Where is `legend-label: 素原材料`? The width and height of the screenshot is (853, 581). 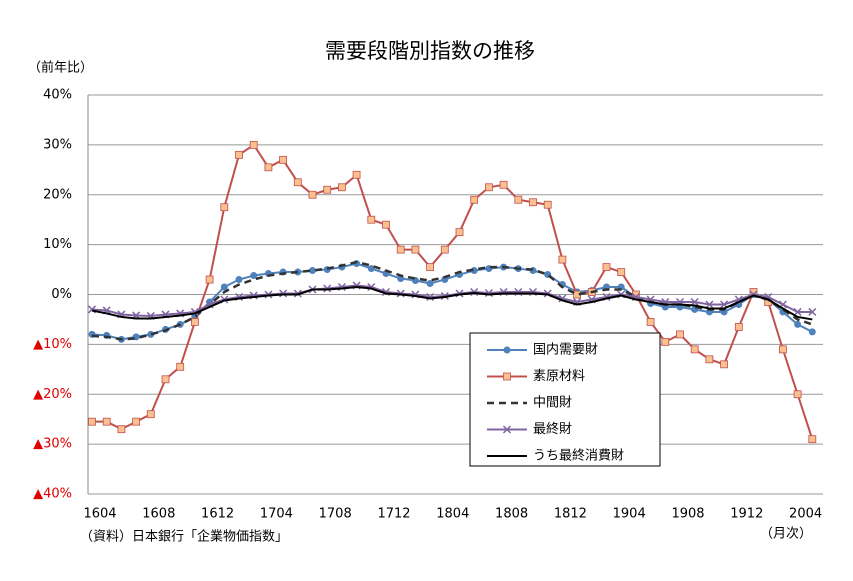 legend-label: 素原材料 is located at coordinates (559, 376).